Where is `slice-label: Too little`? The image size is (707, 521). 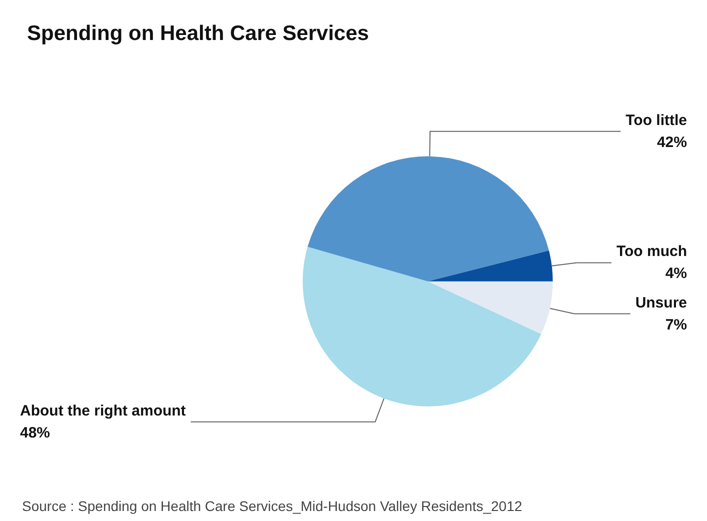 slice-label: Too little is located at coordinates (656, 120).